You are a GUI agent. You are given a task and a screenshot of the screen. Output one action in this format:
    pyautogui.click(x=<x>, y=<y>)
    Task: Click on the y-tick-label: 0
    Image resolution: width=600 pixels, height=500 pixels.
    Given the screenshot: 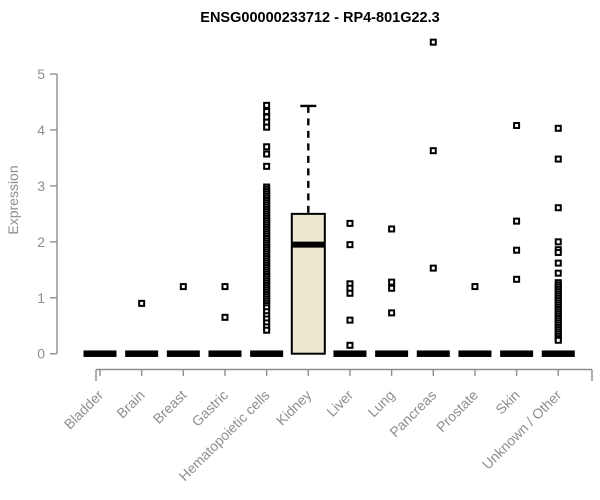 What is the action you would take?
    pyautogui.click(x=41, y=354)
    